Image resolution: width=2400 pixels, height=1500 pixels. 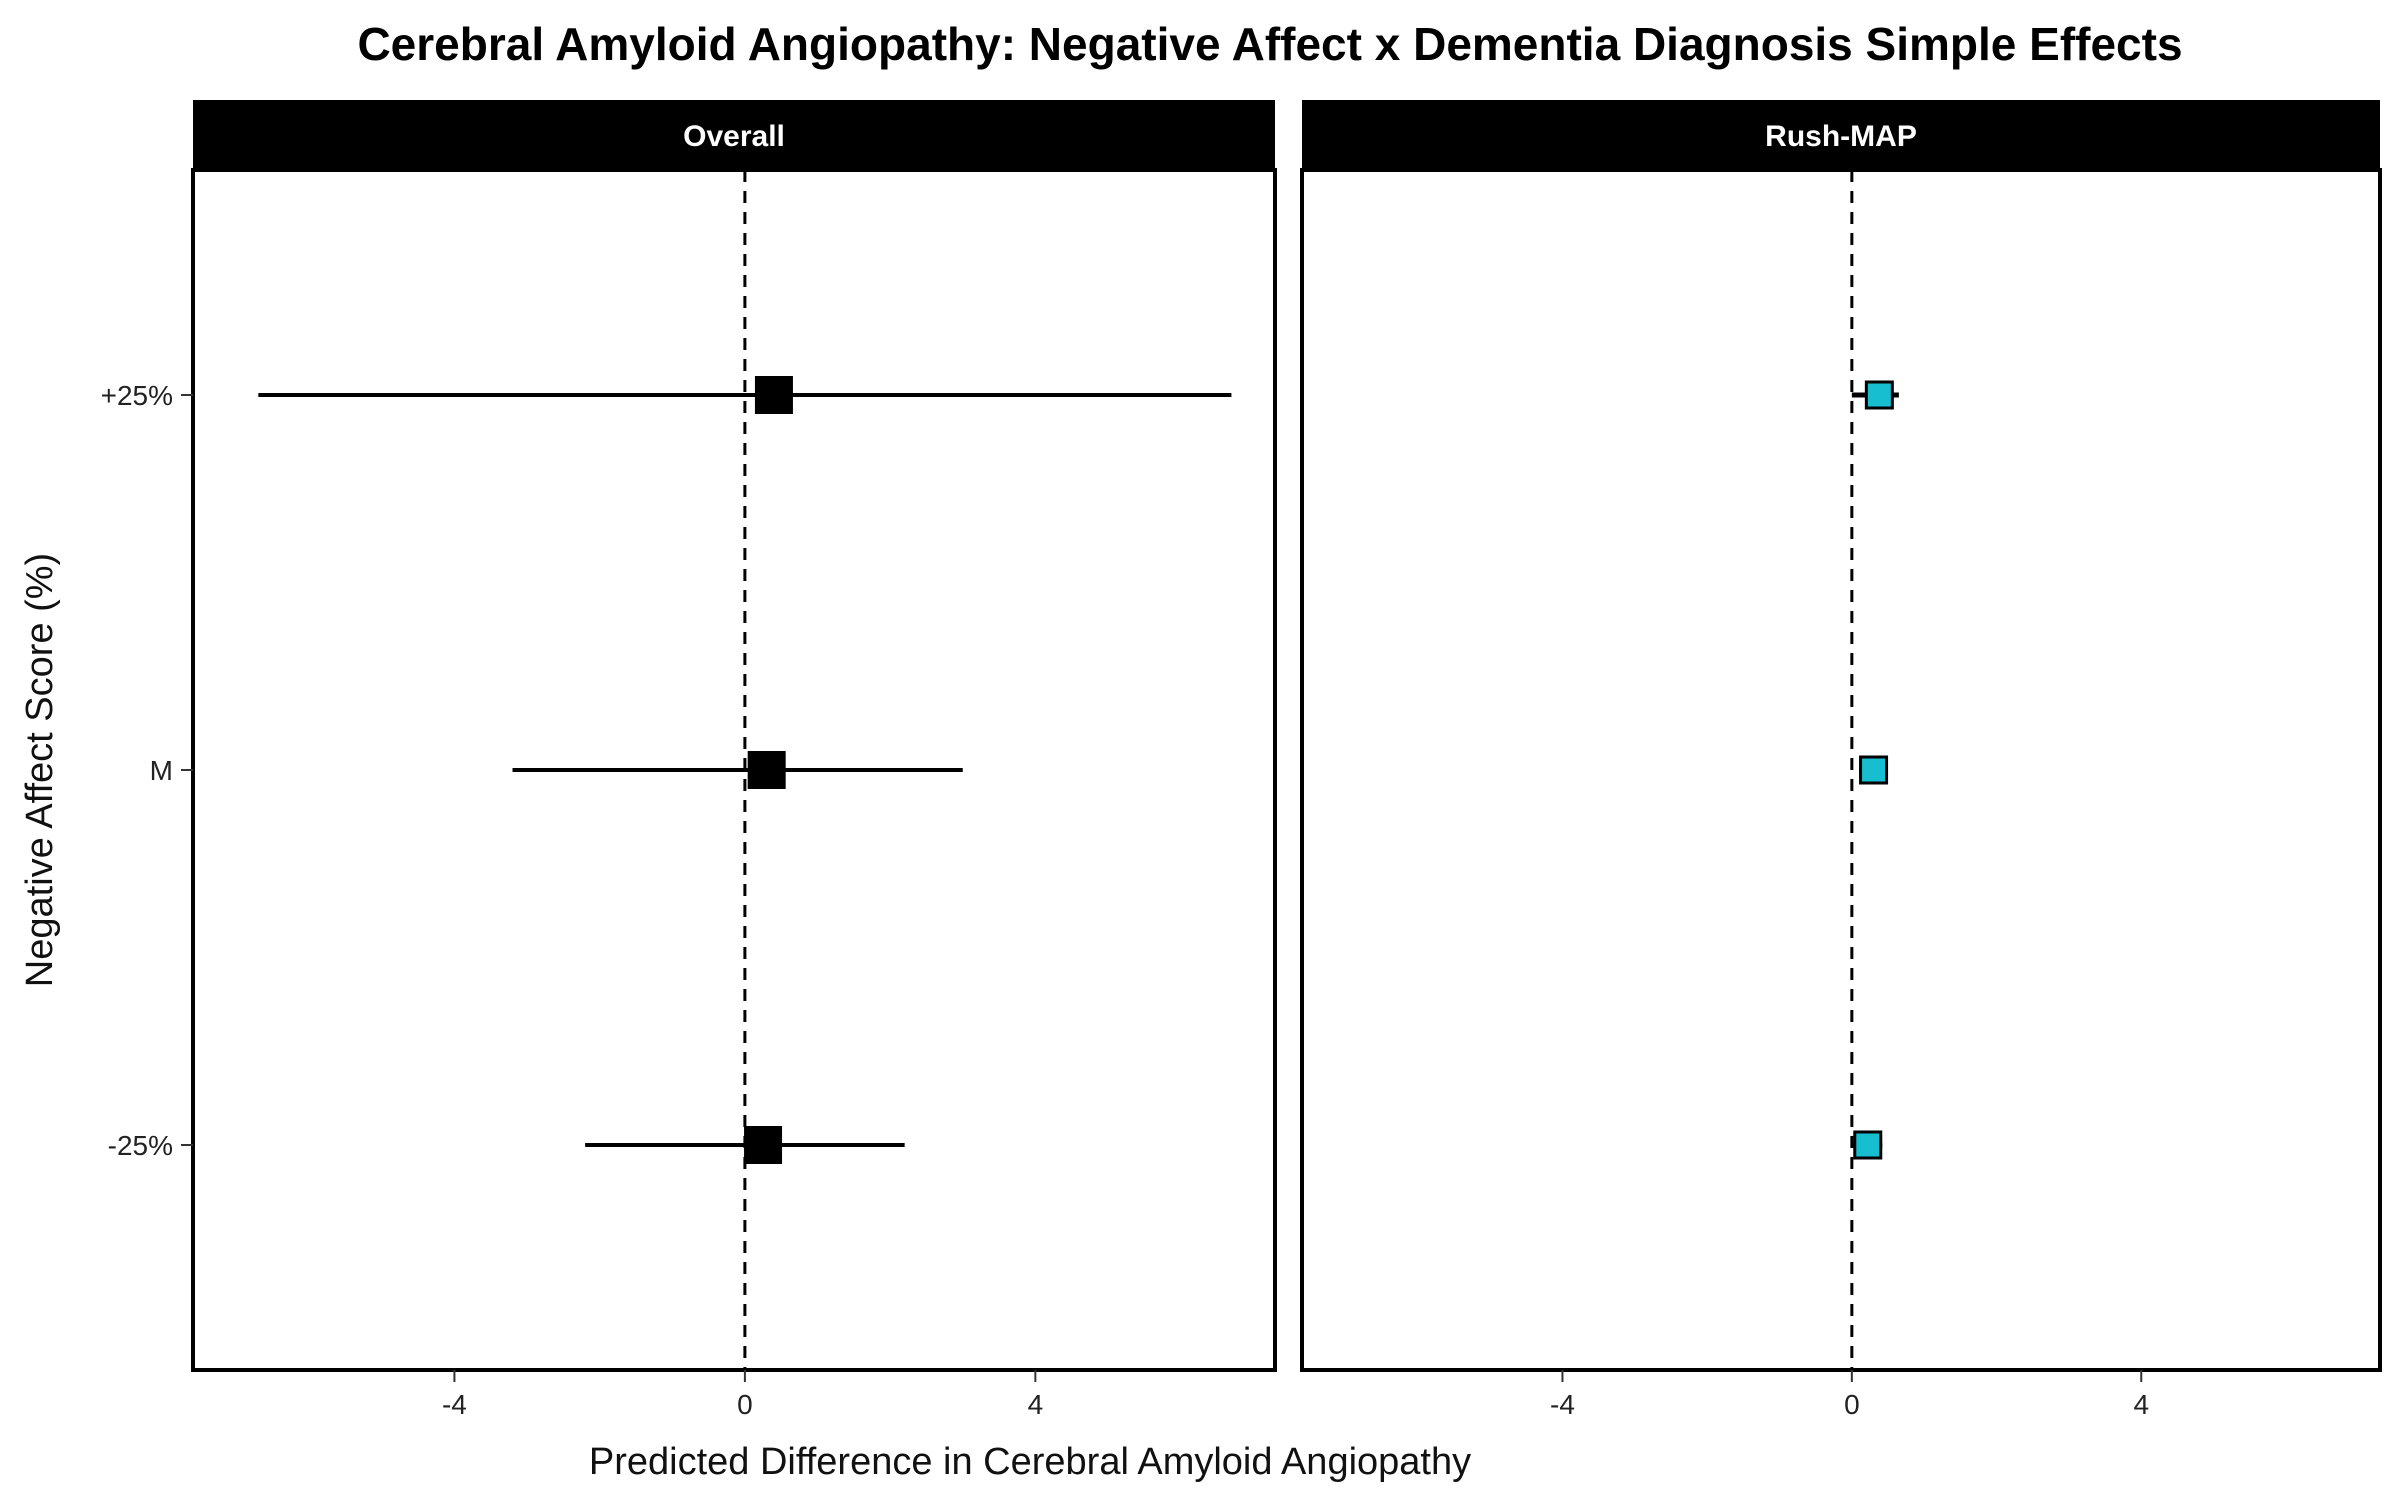 I want to click on y-tick-label: M, so click(x=161, y=770).